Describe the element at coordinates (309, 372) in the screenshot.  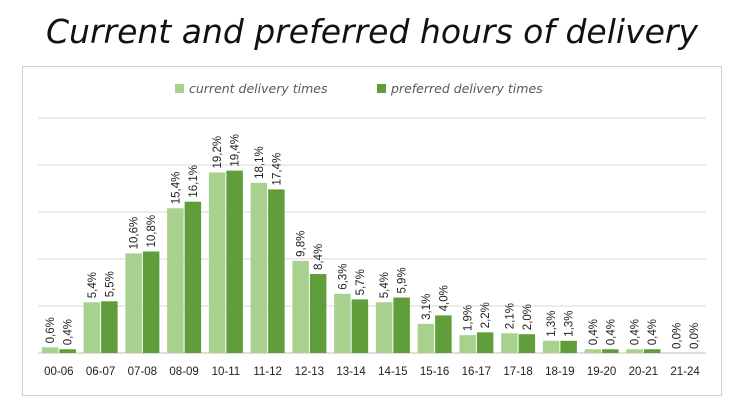
I see `x-tick-label: 12-13` at that location.